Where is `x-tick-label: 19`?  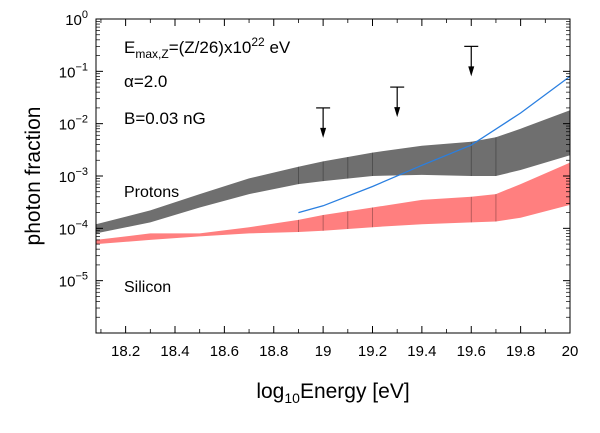 x-tick-label: 19 is located at coordinates (323, 351).